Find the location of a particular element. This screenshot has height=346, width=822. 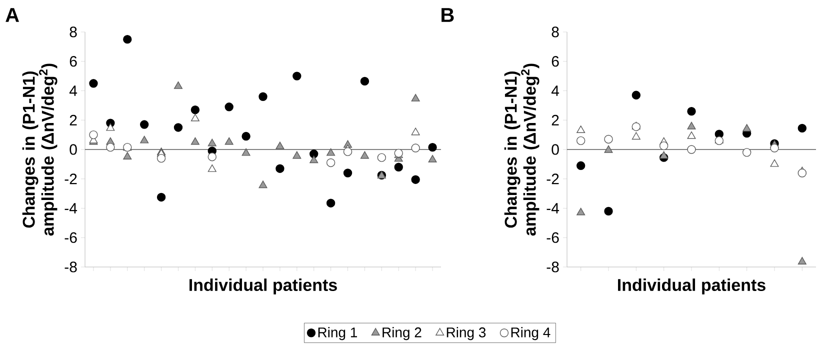

chart-title: A is located at coordinates (13, 15).